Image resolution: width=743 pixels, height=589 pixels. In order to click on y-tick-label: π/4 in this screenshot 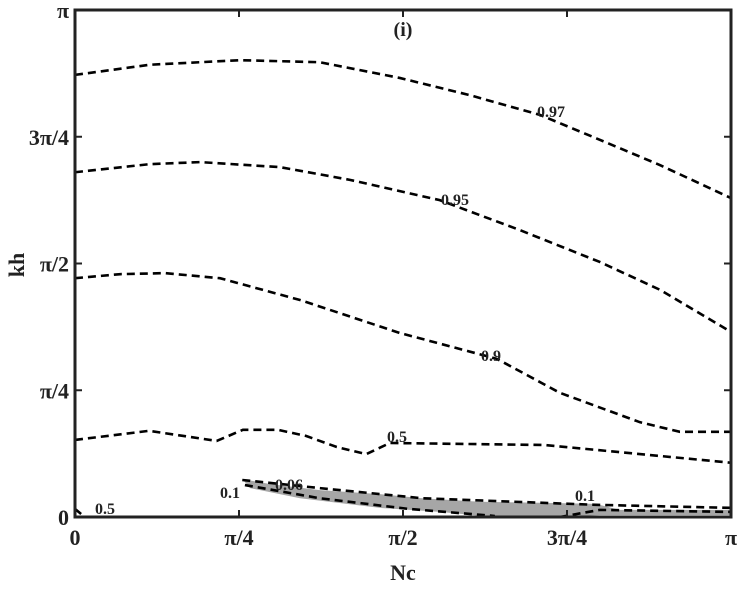, I will do `click(54, 390)`.